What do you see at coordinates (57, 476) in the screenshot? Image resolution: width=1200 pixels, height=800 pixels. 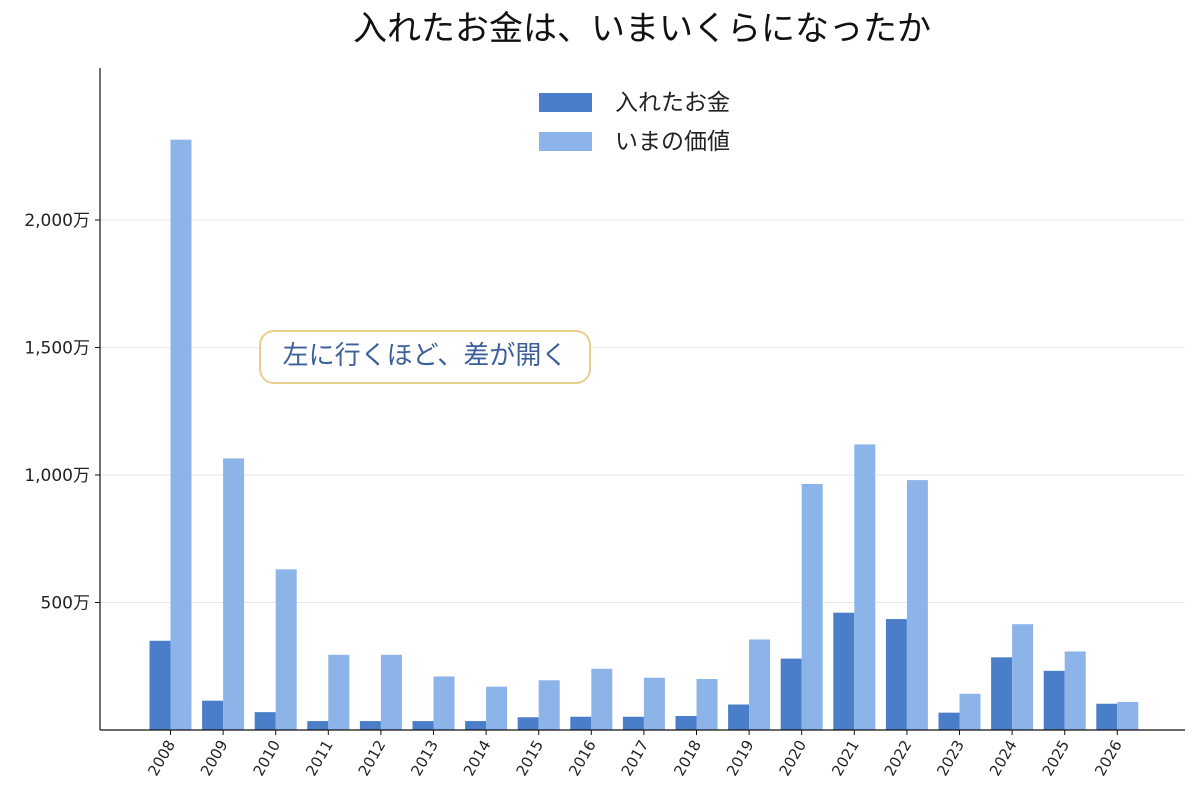 I see `y-tick-label: 1,000万` at bounding box center [57, 476].